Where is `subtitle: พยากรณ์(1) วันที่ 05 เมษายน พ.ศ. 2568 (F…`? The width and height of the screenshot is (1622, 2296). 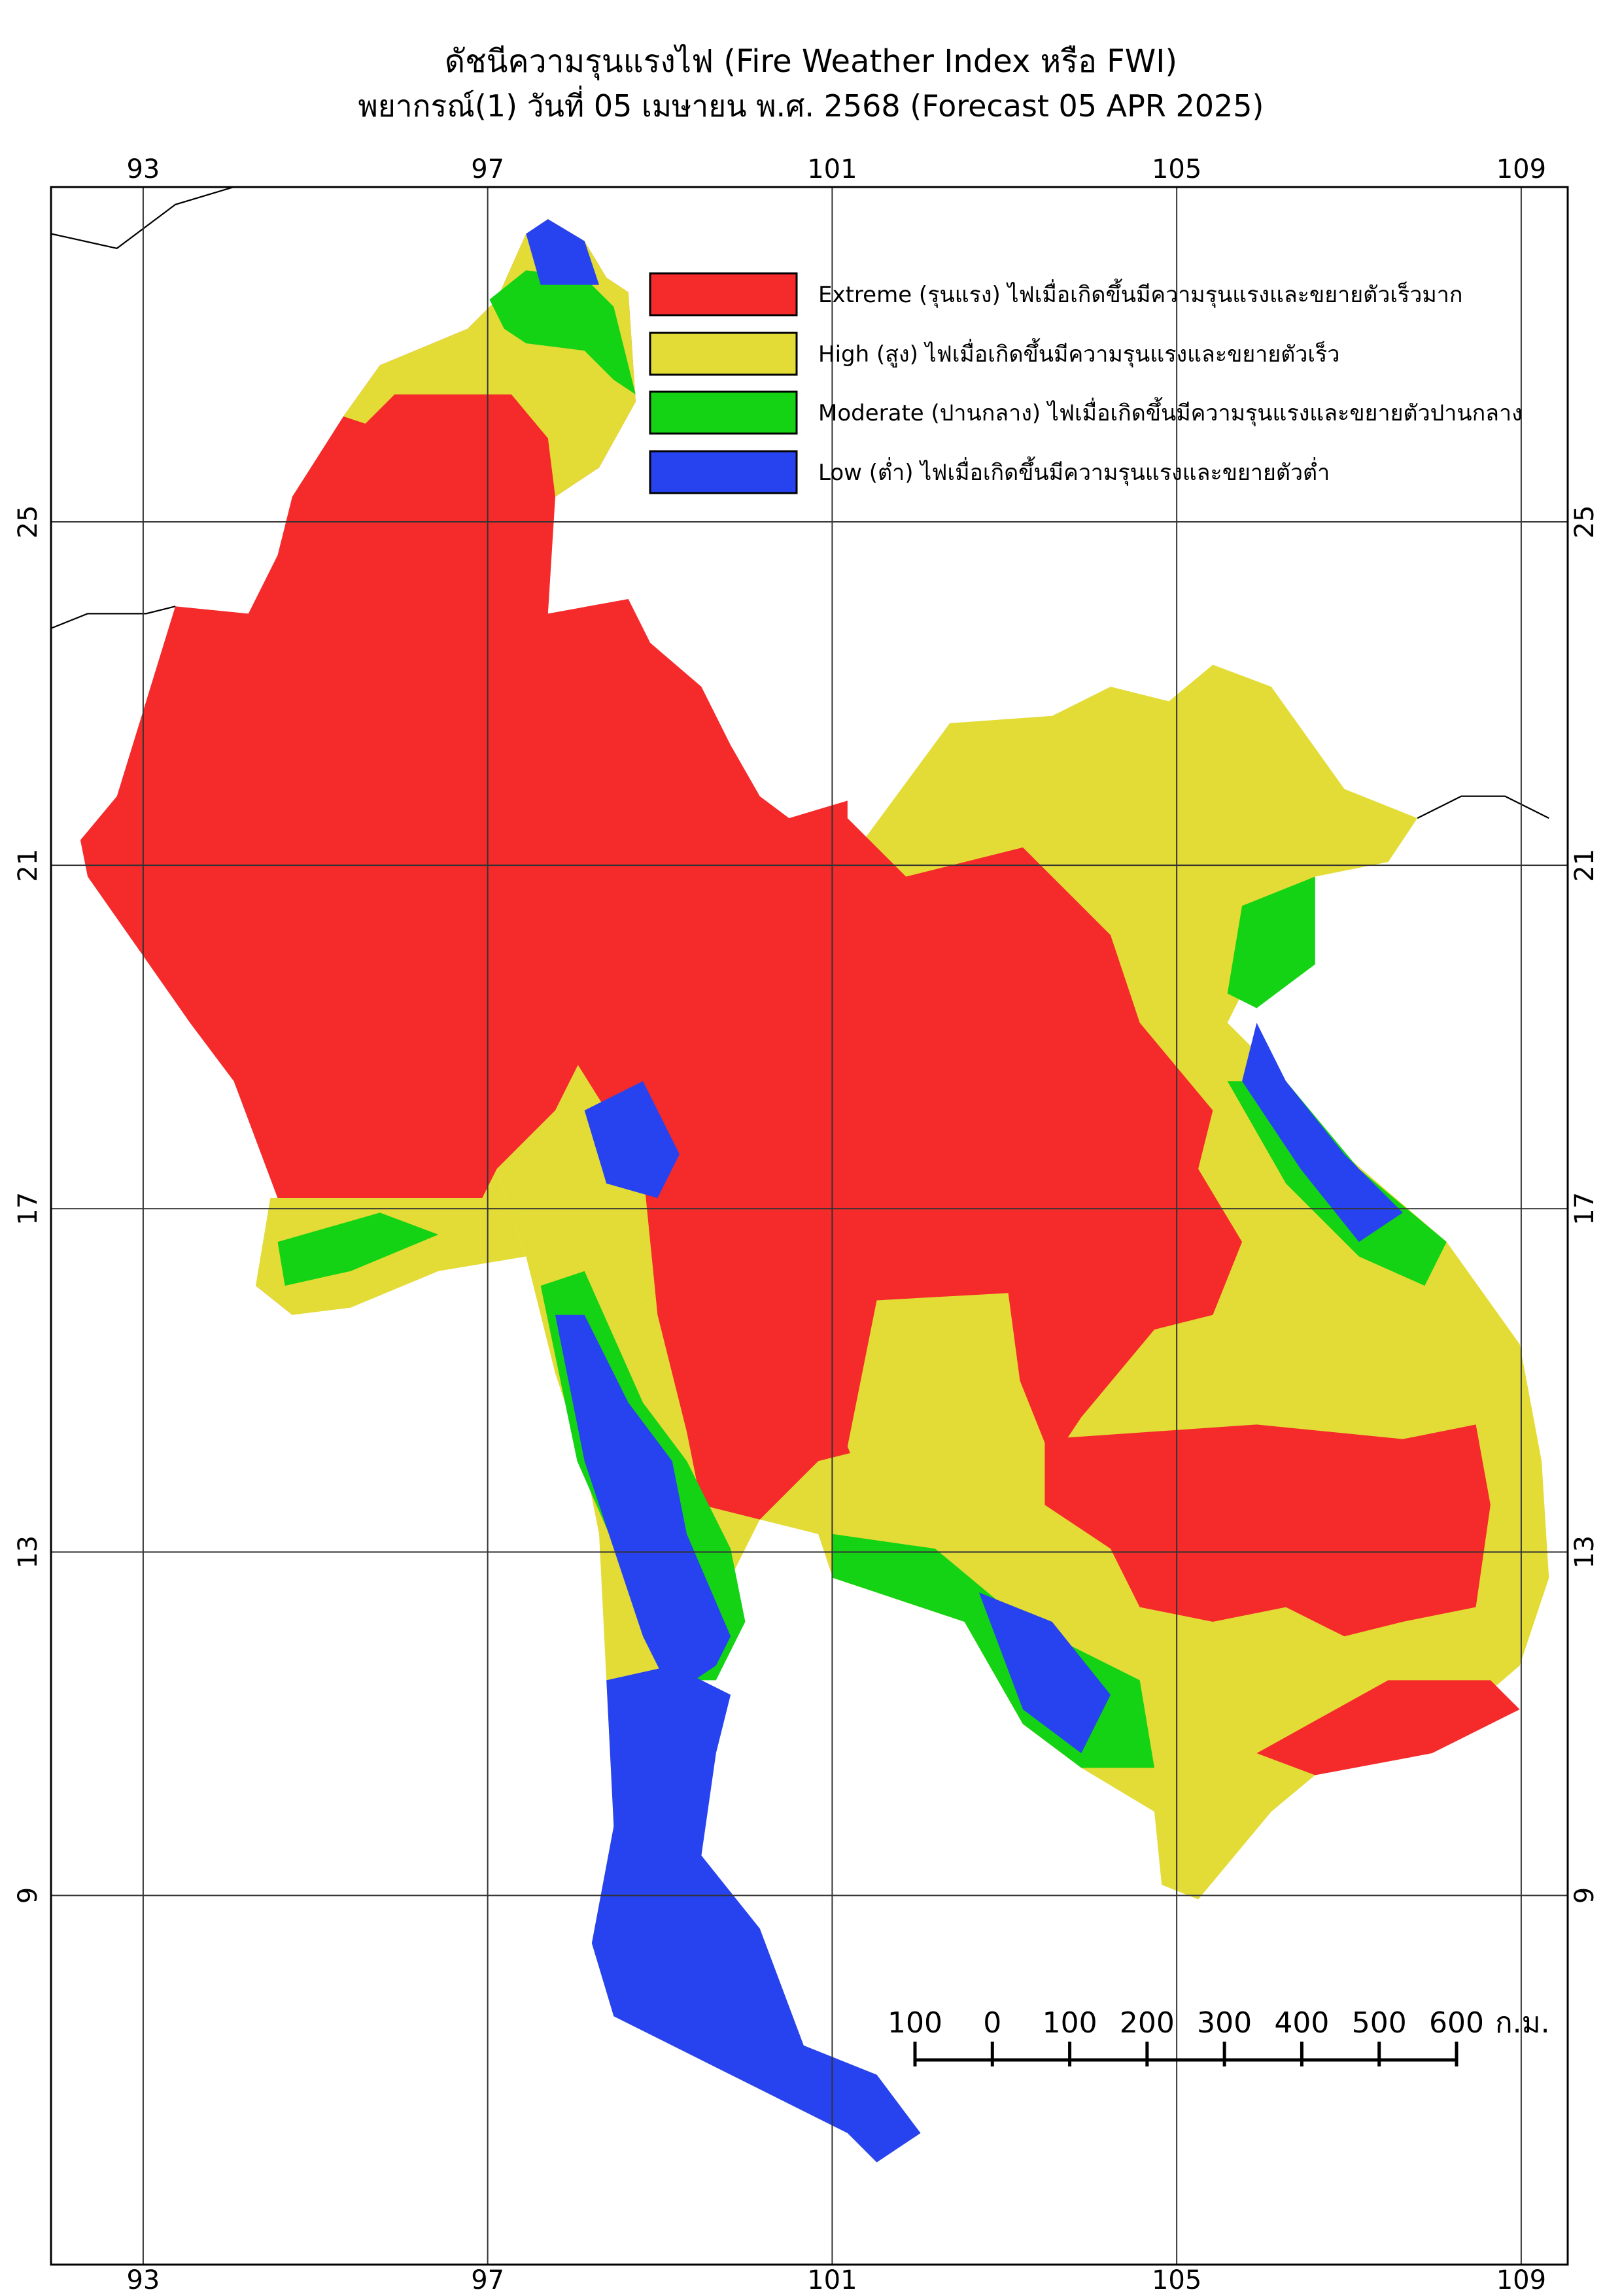 subtitle: พยากรณ์(1) วันที่ 05 เมษายน พ.ศ. 2568 (F… is located at coordinates (811, 104).